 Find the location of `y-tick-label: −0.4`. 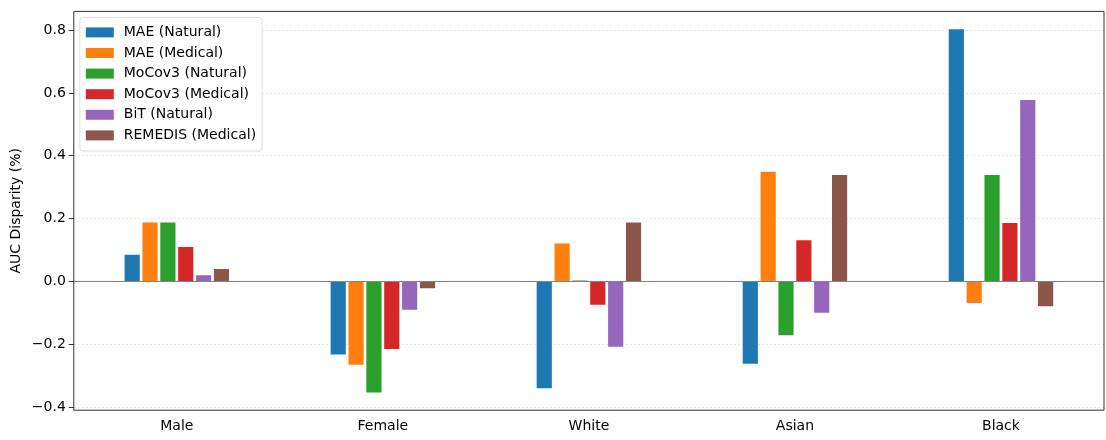

y-tick-label: −0.4 is located at coordinates (48, 405).